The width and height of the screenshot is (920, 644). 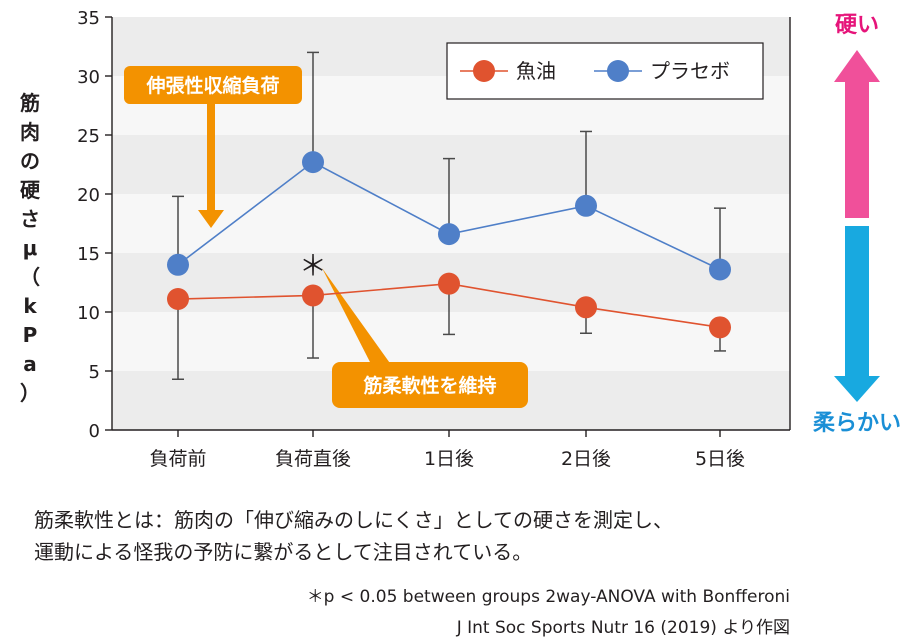 I want to click on hard-label: 硬い, so click(x=857, y=25).